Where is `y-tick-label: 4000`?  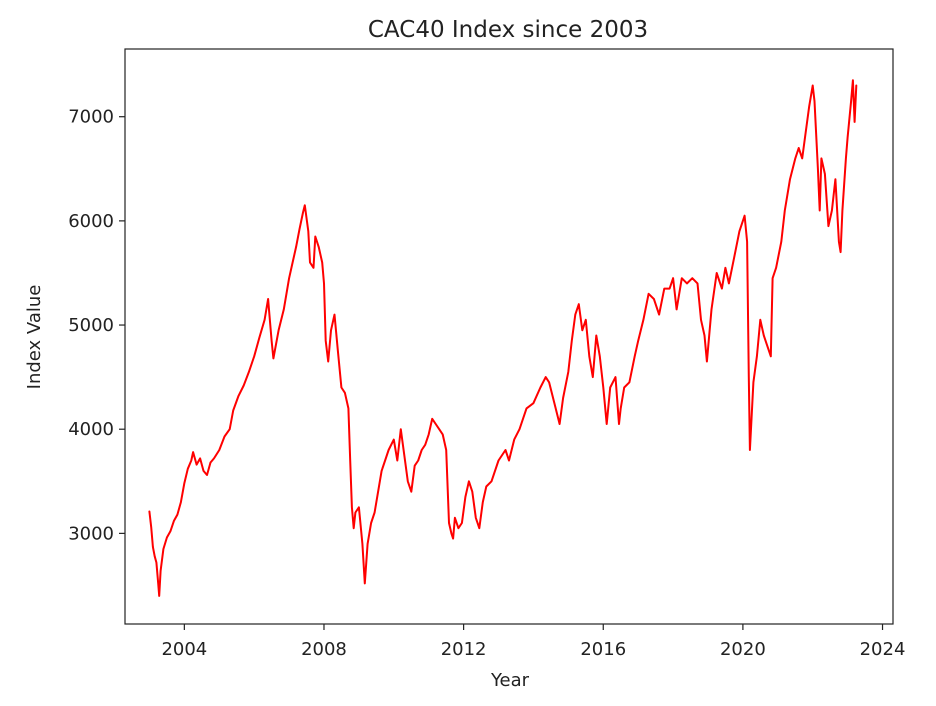 y-tick-label: 4000 is located at coordinates (91, 429).